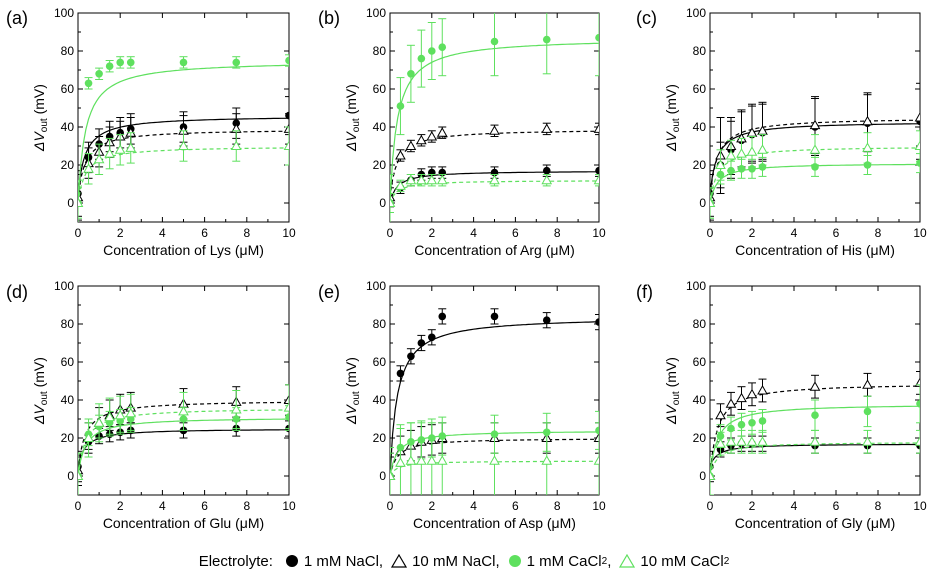  I want to click on legend-label: 1 mM CaCl, so click(564, 561).